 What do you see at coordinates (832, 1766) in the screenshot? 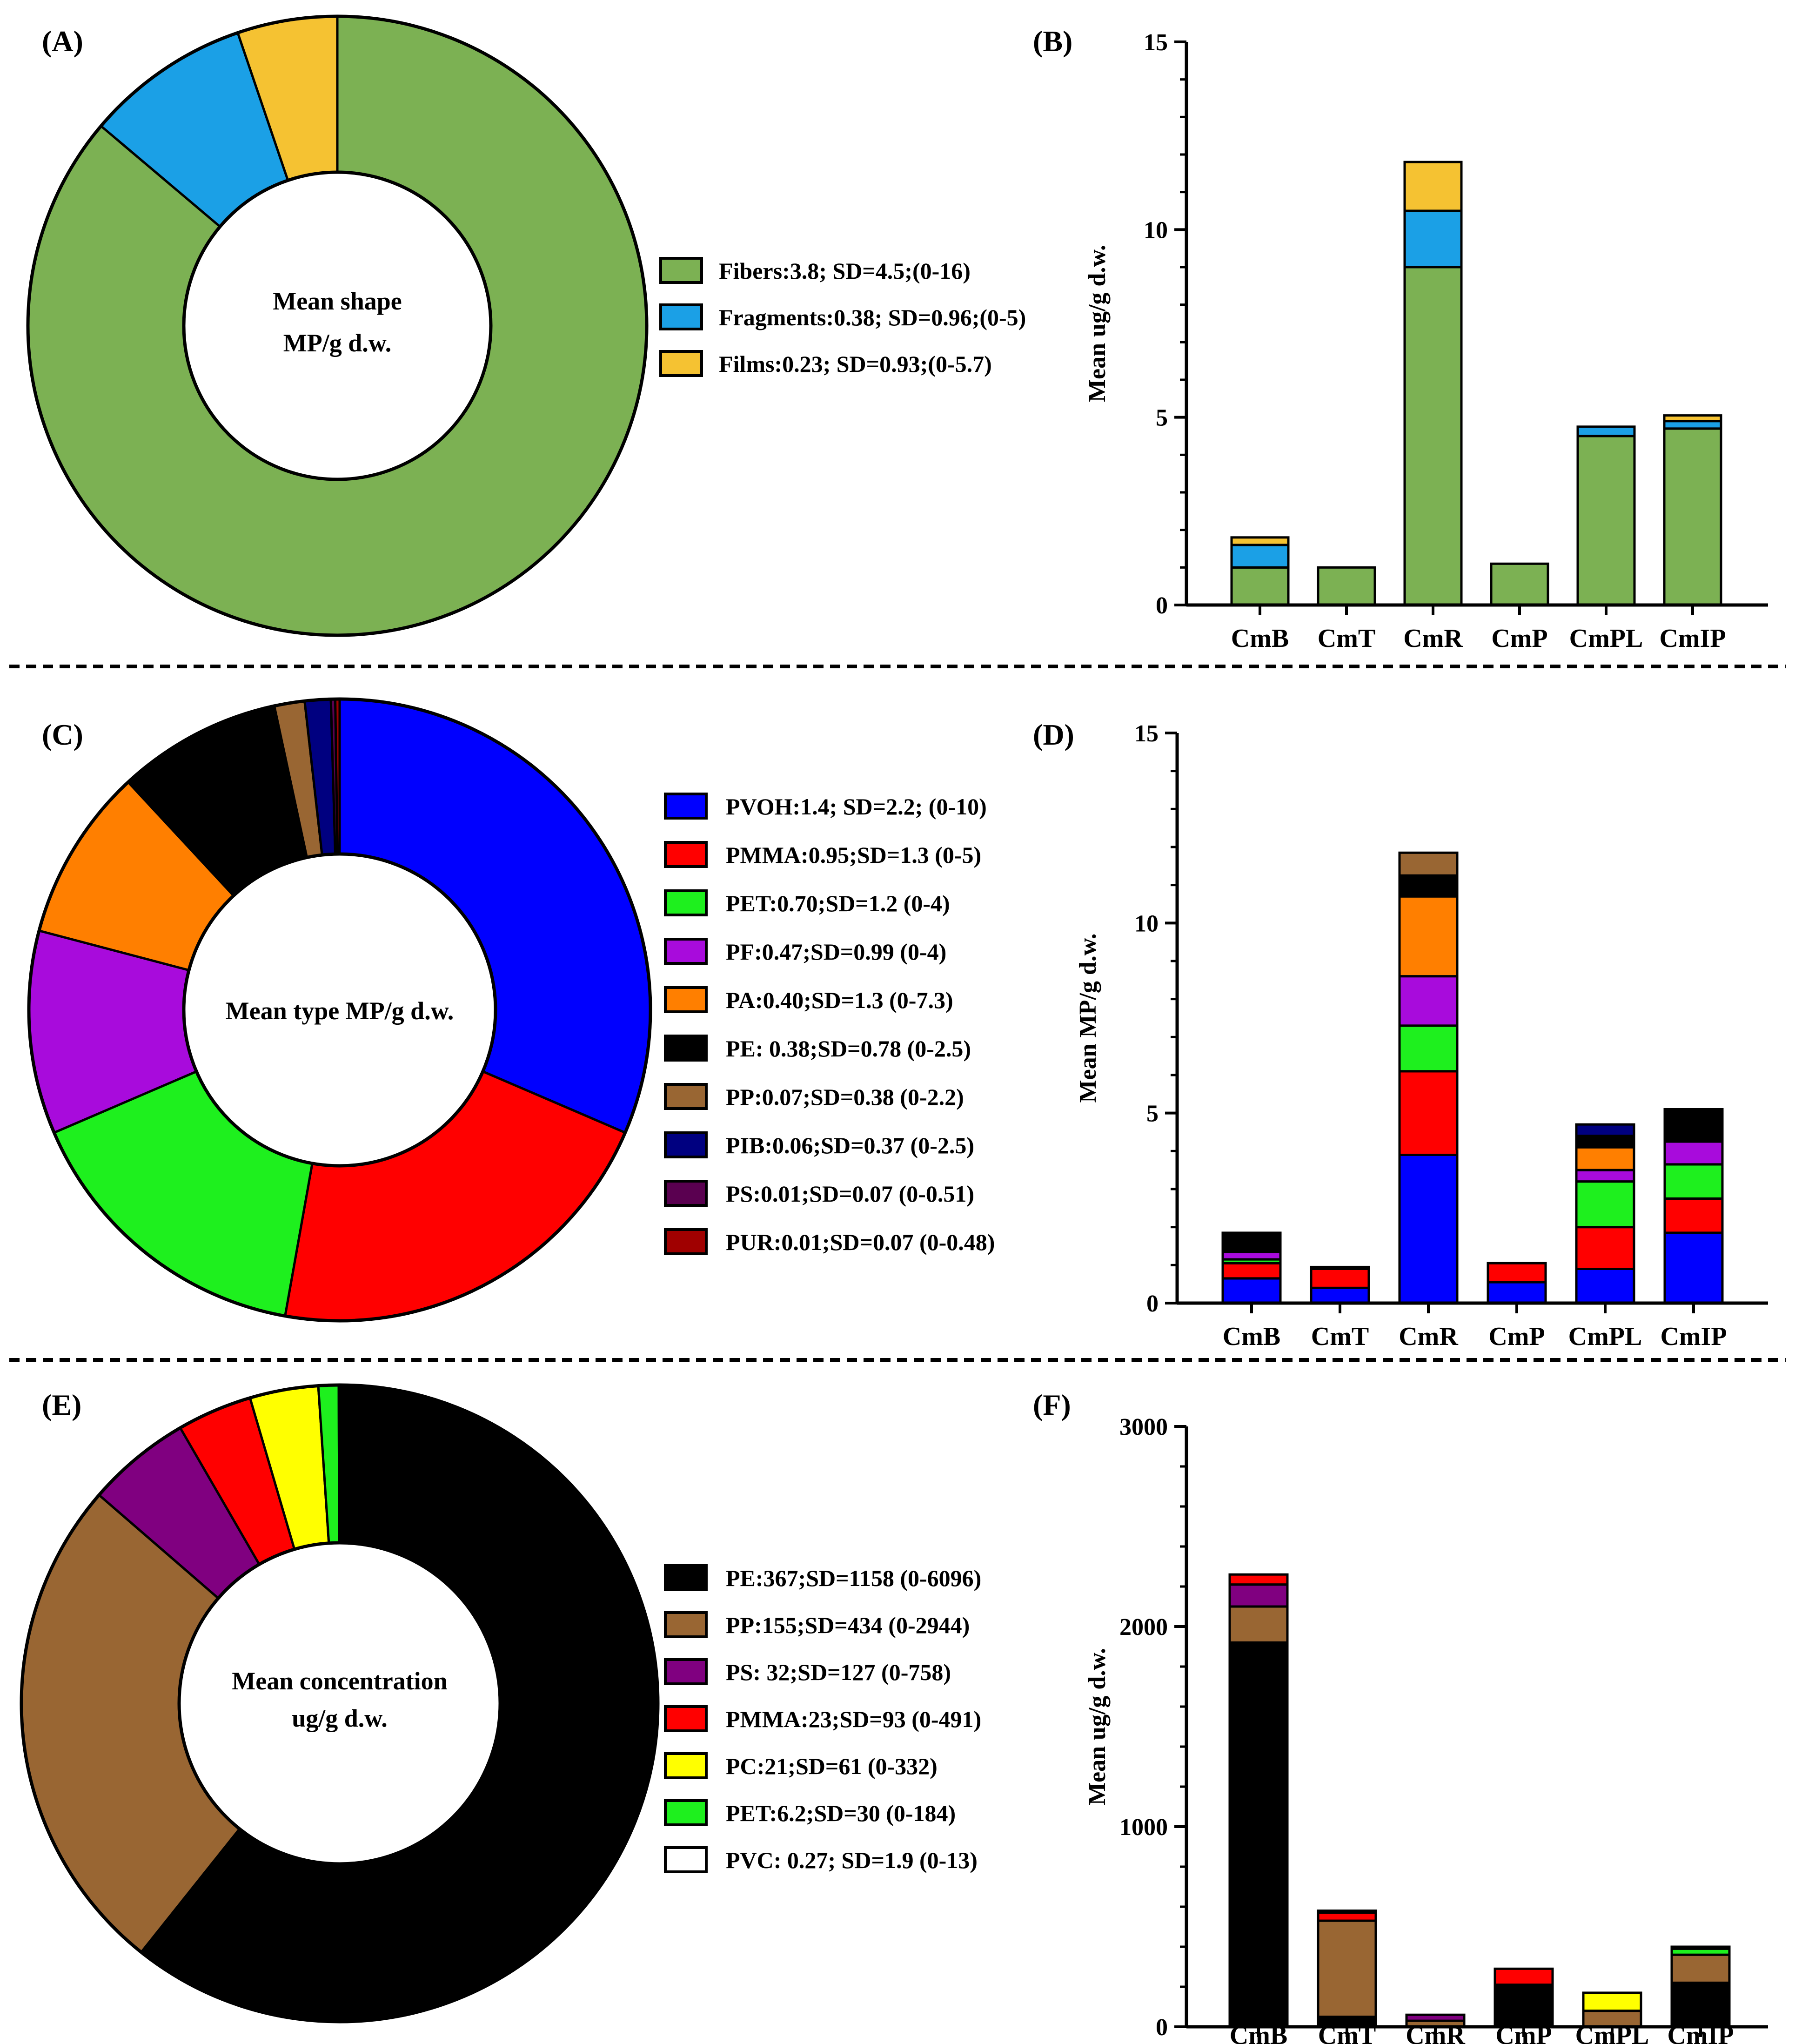
I see `legend-label: PC:21;SD=61 (0-332)` at bounding box center [832, 1766].